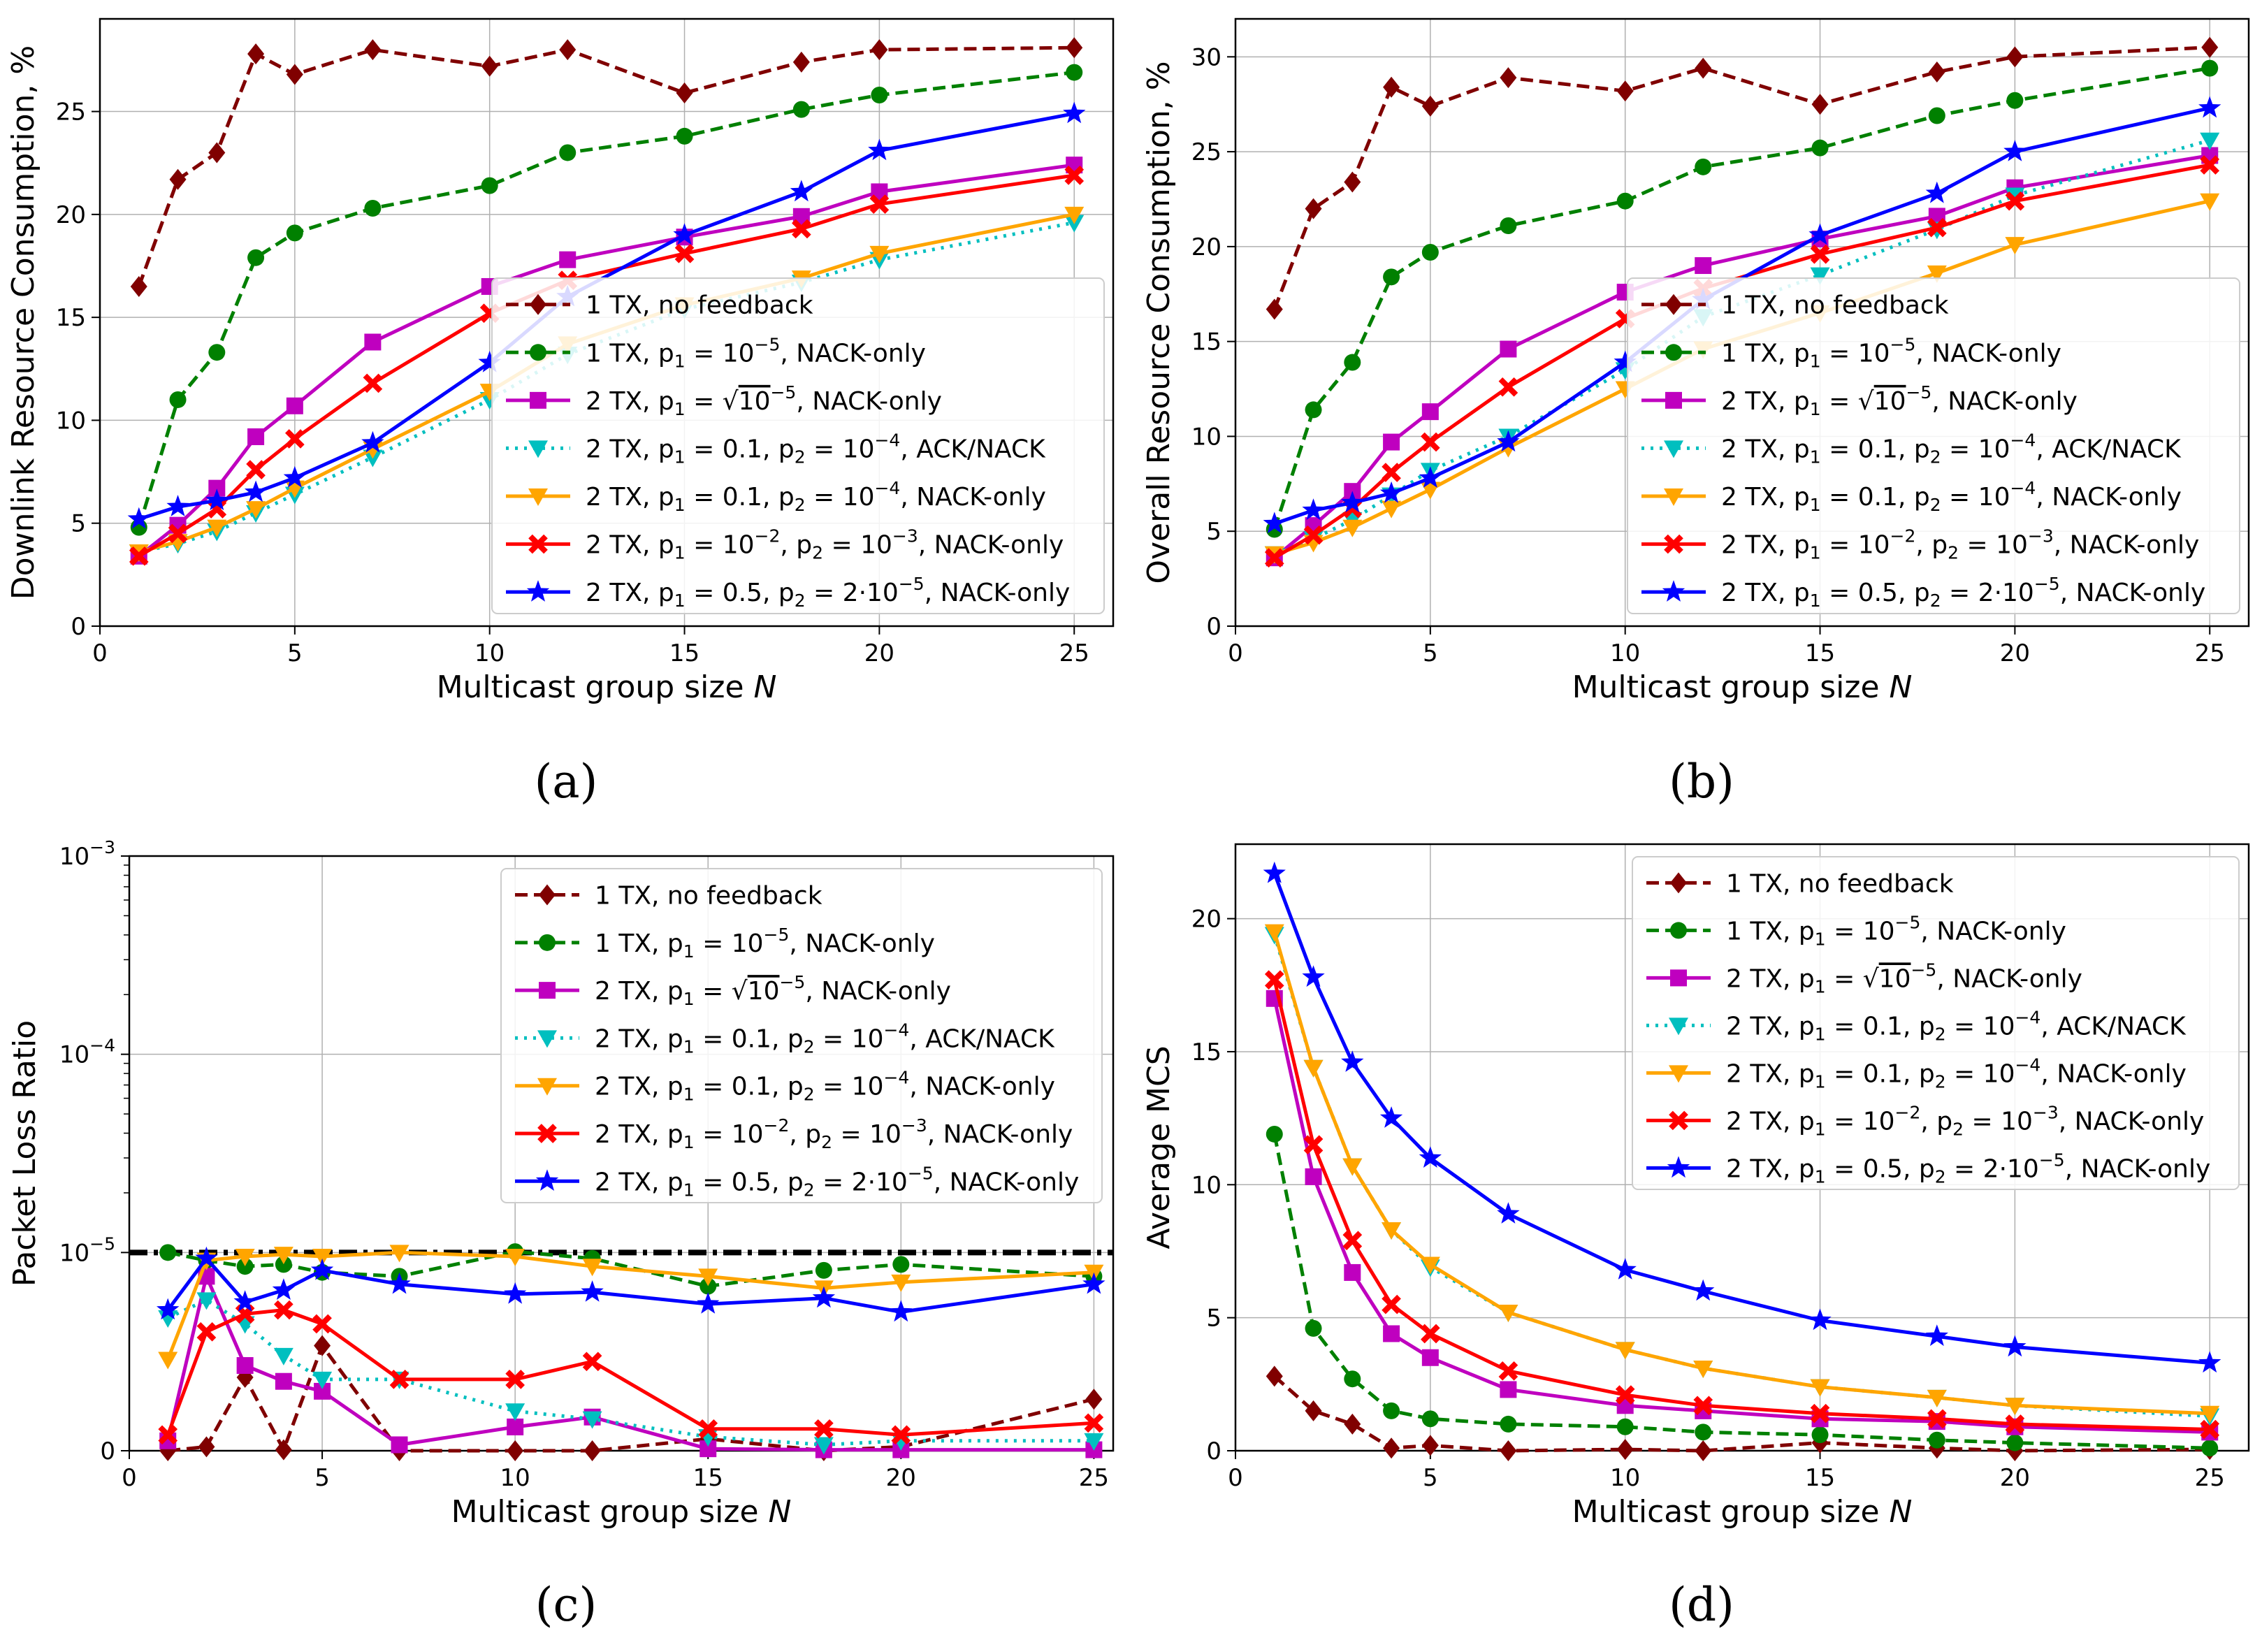 Image resolution: width=2262 pixels, height=1652 pixels. I want to click on x-tick-label: 15, so click(1820, 653).